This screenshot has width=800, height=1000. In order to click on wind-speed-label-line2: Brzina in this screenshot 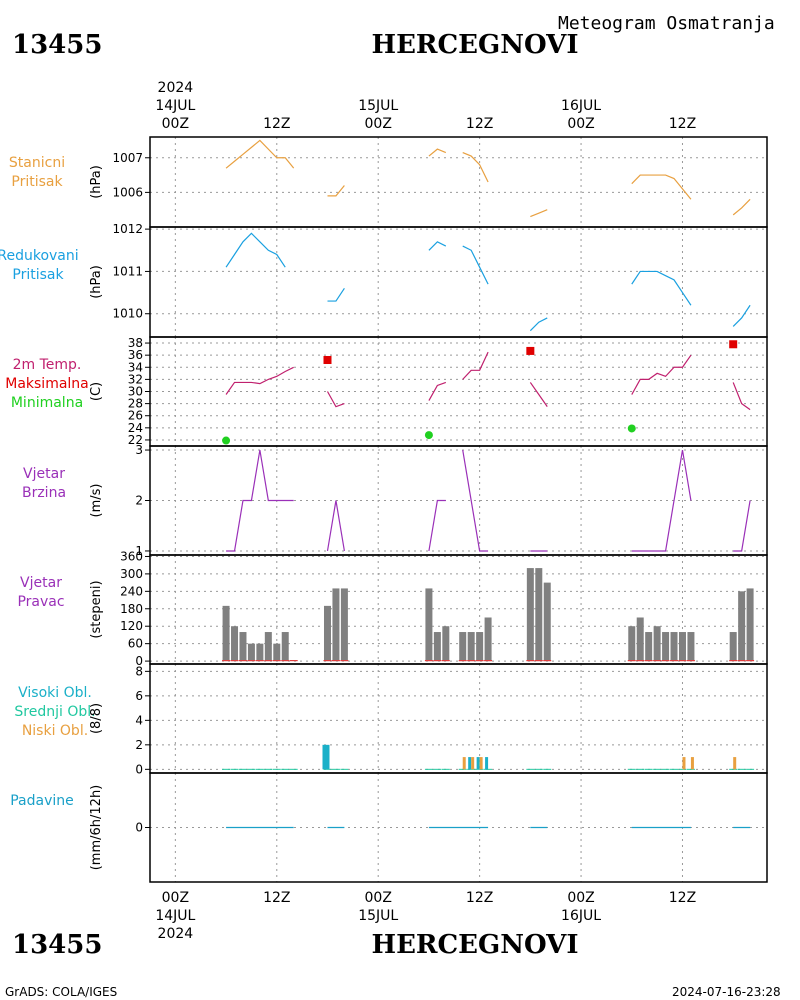, I will do `click(44, 493)`.